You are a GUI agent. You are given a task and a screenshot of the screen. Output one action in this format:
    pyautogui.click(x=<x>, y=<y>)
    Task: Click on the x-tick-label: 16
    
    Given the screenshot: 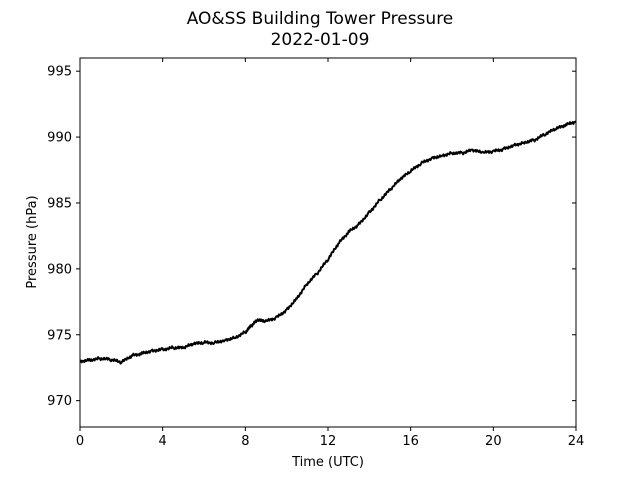 What is the action you would take?
    pyautogui.click(x=410, y=441)
    